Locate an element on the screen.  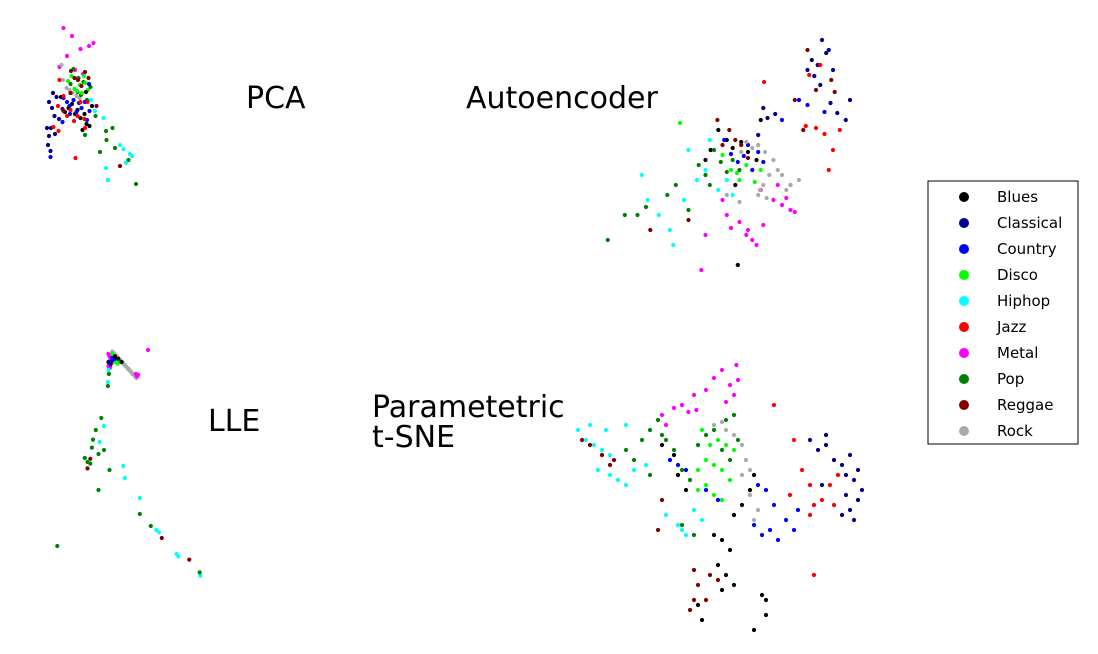
lle-point-metal is located at coordinates (148, 350).